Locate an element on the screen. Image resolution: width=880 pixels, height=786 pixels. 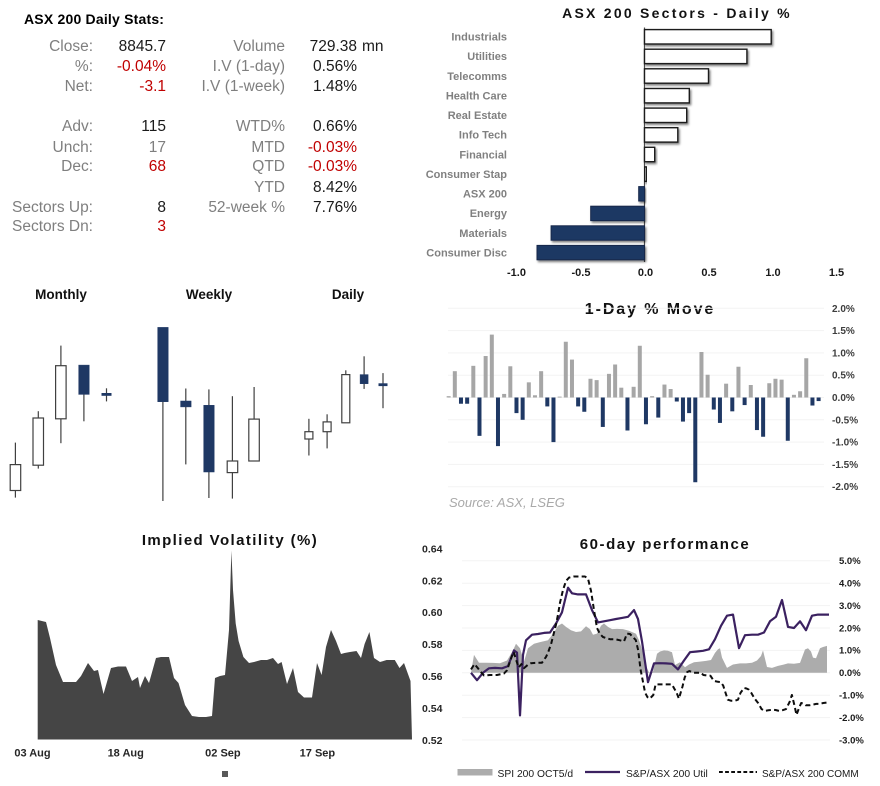
svg-text: 0.52 is located at coordinates (432, 741).